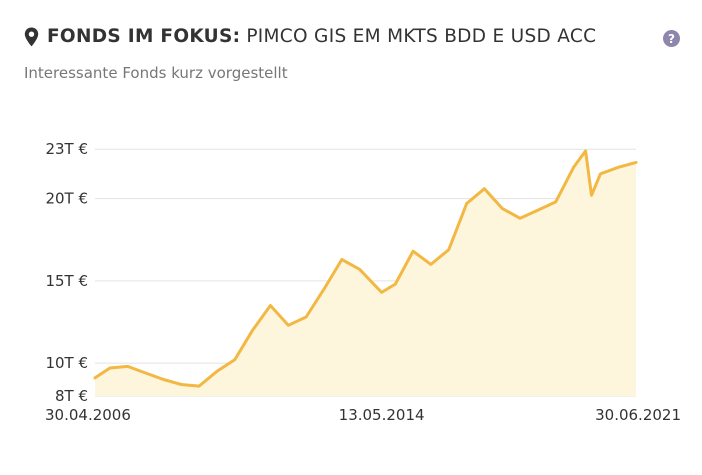 This screenshot has height=475, width=702. What do you see at coordinates (66, 363) in the screenshot?
I see `y-tick-label: 10T €` at bounding box center [66, 363].